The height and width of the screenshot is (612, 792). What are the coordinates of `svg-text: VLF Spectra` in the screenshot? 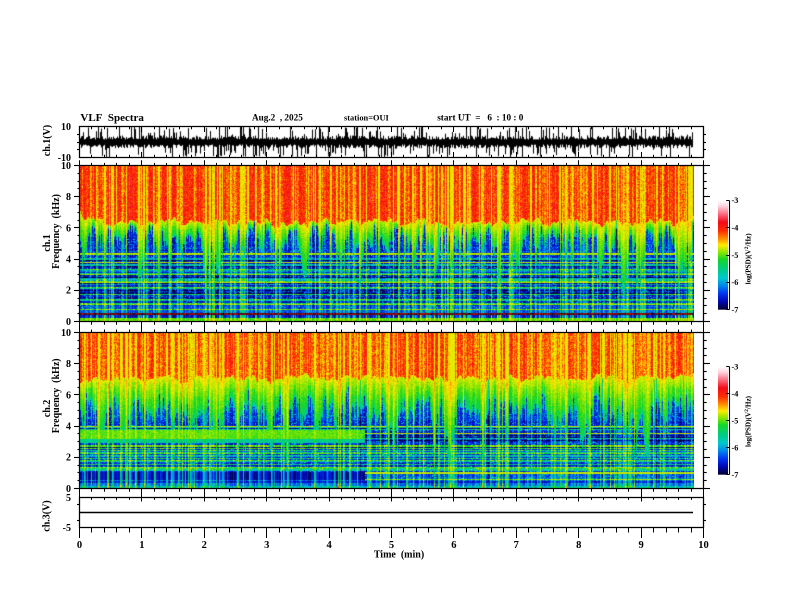 It's located at (112, 118).